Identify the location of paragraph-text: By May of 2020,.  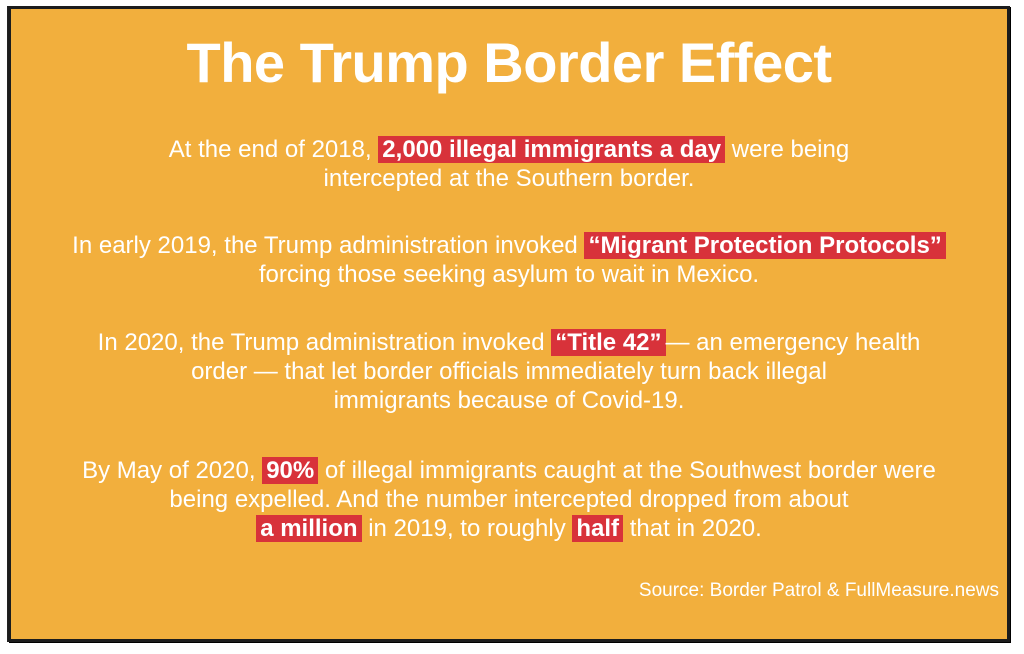
(172, 470).